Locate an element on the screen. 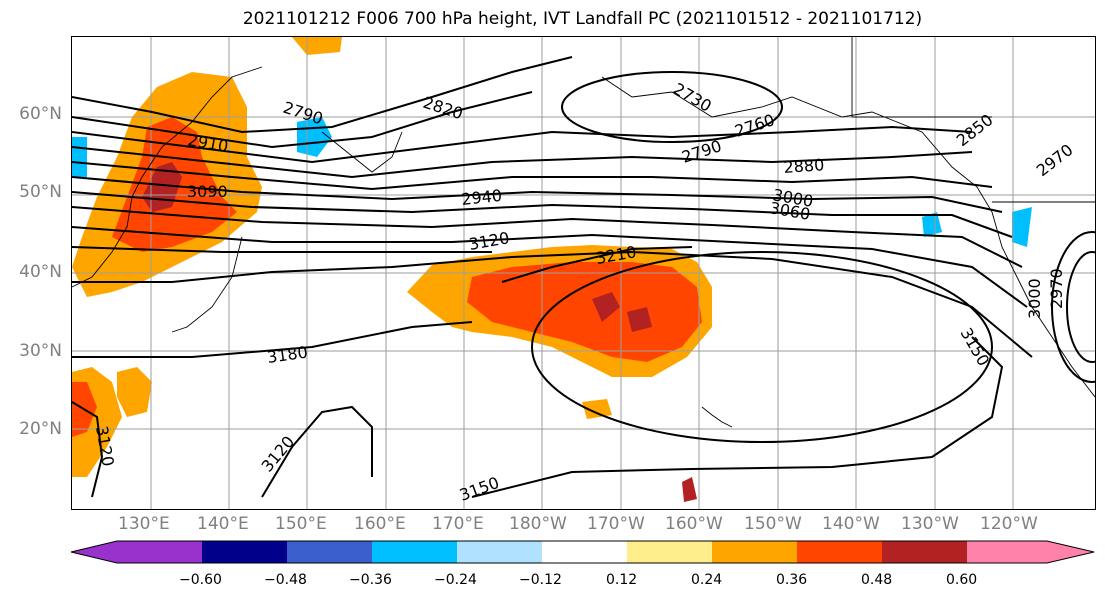 Image resolution: width=1105 pixels, height=601 pixels. colorbar-outline is located at coordinates (582, 552).